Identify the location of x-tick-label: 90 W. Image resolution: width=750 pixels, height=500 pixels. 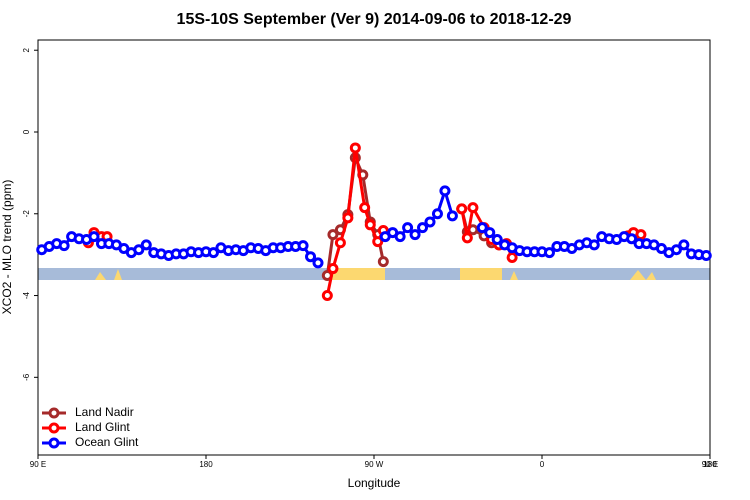
(374, 464).